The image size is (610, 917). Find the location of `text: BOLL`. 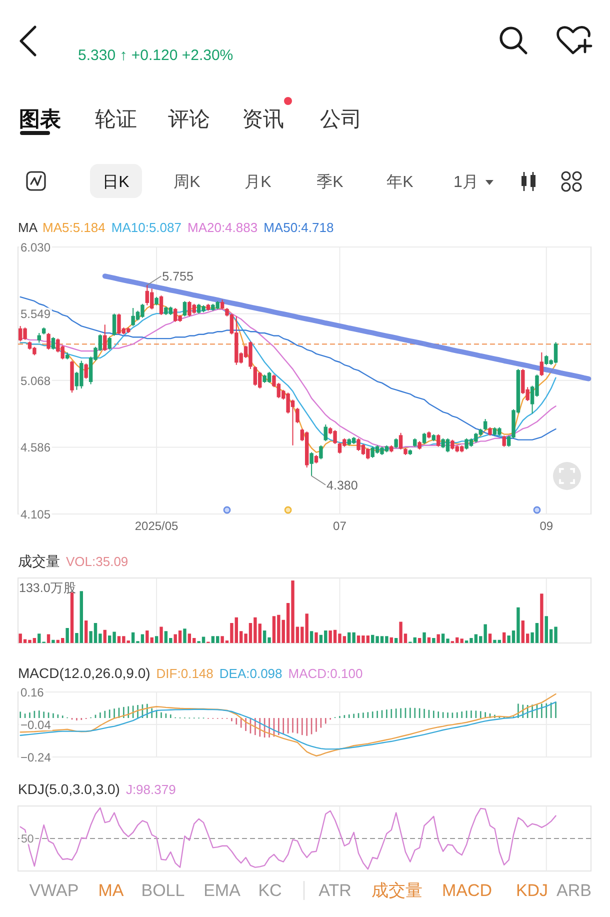

text: BOLL is located at coordinates (163, 890).